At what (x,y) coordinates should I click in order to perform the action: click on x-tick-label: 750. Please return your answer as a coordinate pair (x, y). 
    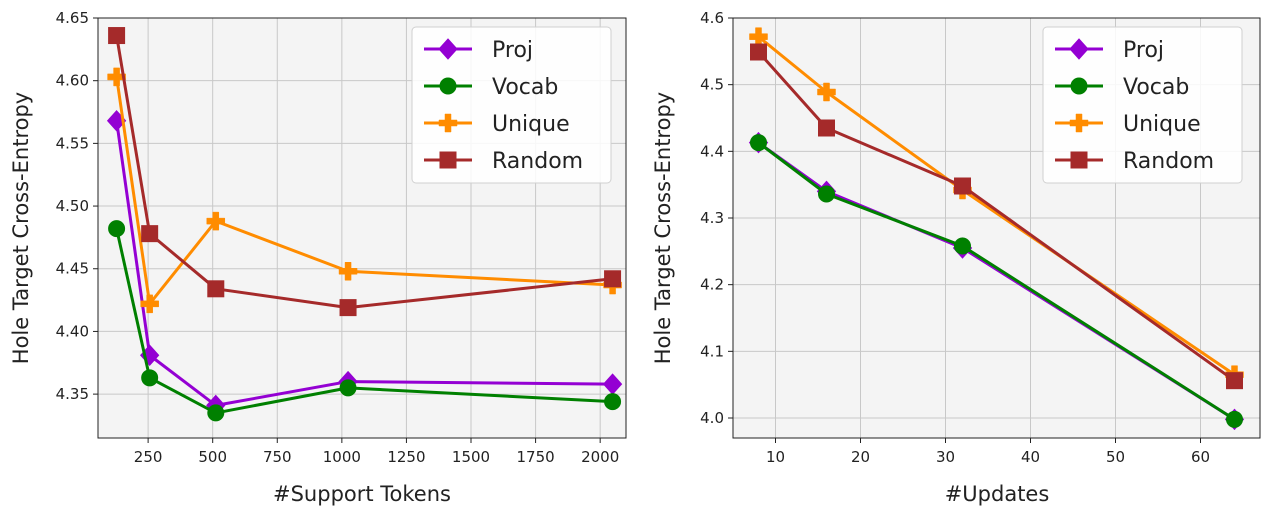
    Looking at the image, I should click on (277, 457).